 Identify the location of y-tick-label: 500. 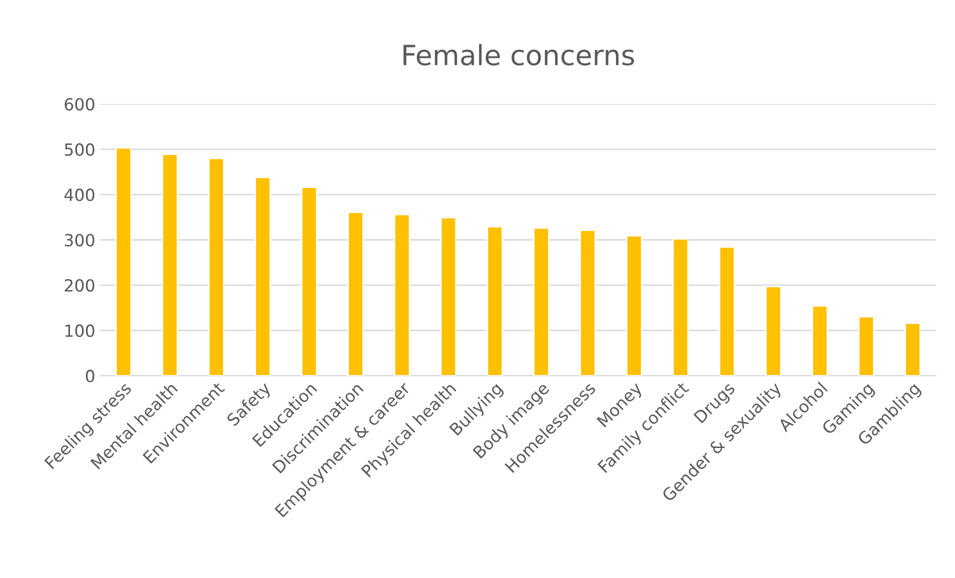
(79, 149).